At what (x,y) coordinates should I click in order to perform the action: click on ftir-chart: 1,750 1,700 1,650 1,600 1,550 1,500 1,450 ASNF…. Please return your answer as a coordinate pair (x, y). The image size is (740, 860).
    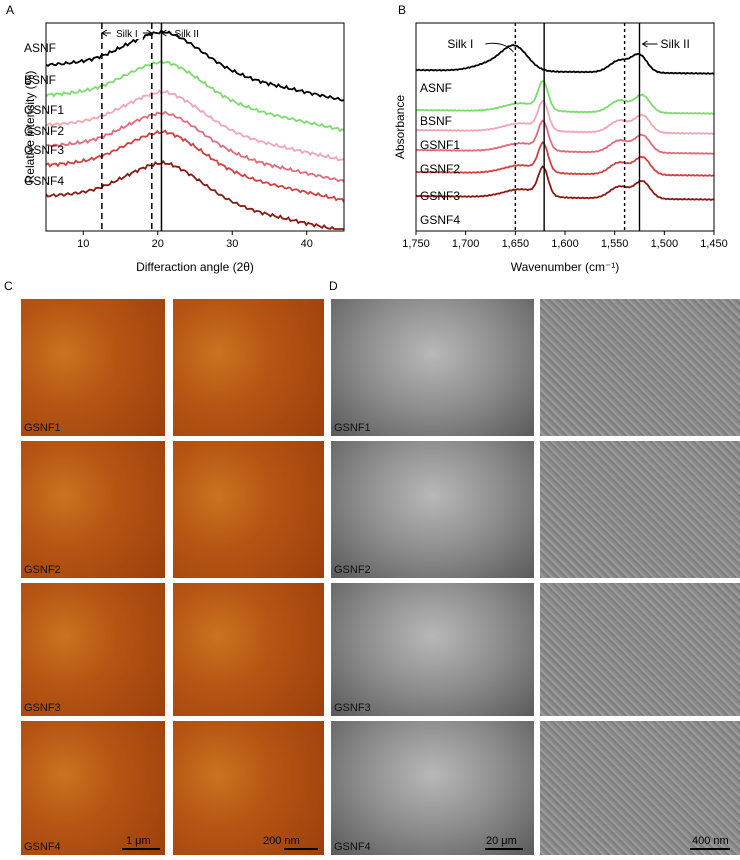
    Looking at the image, I should click on (560, 148).